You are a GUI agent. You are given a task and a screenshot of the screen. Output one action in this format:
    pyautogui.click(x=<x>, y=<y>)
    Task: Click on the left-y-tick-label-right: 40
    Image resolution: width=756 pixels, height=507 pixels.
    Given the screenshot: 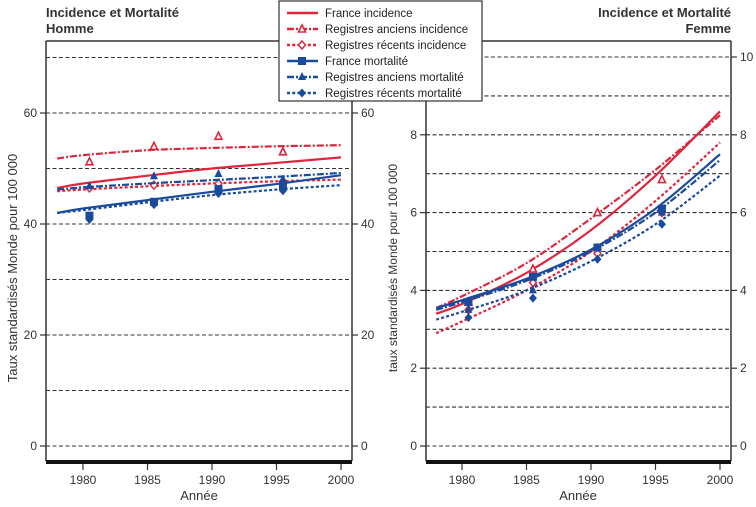 What is the action you would take?
    pyautogui.click(x=368, y=224)
    